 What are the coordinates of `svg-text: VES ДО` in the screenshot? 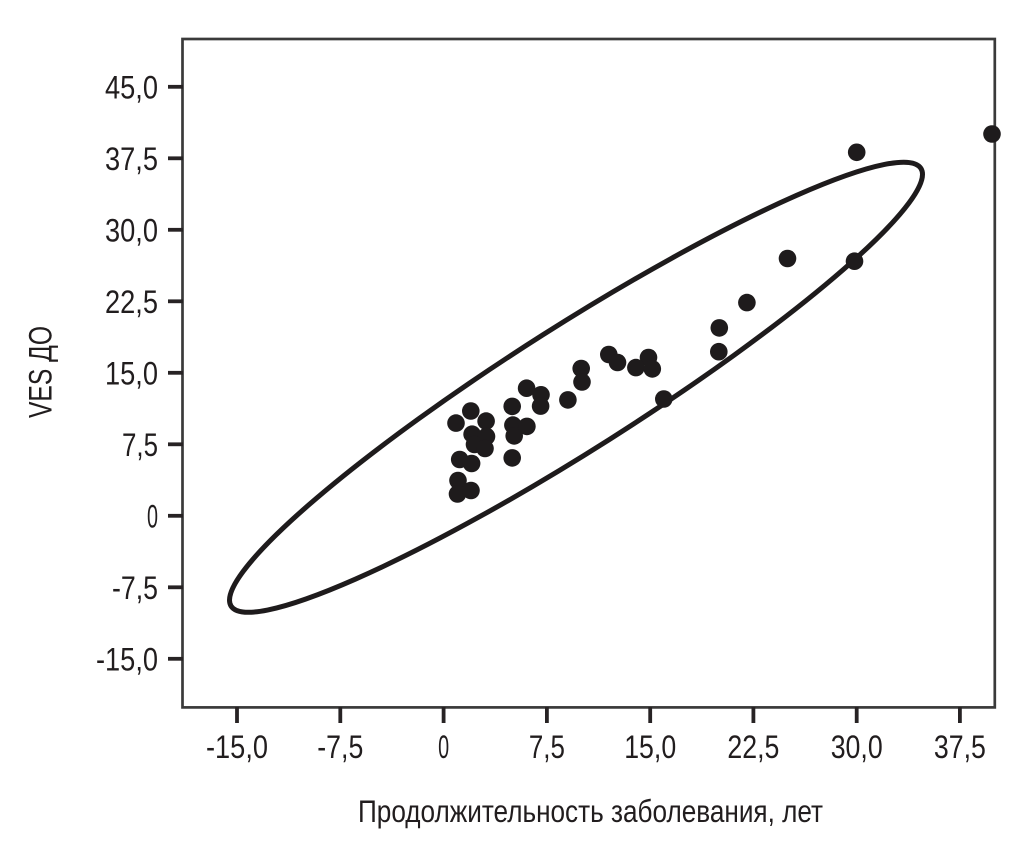 It's located at (41, 372).